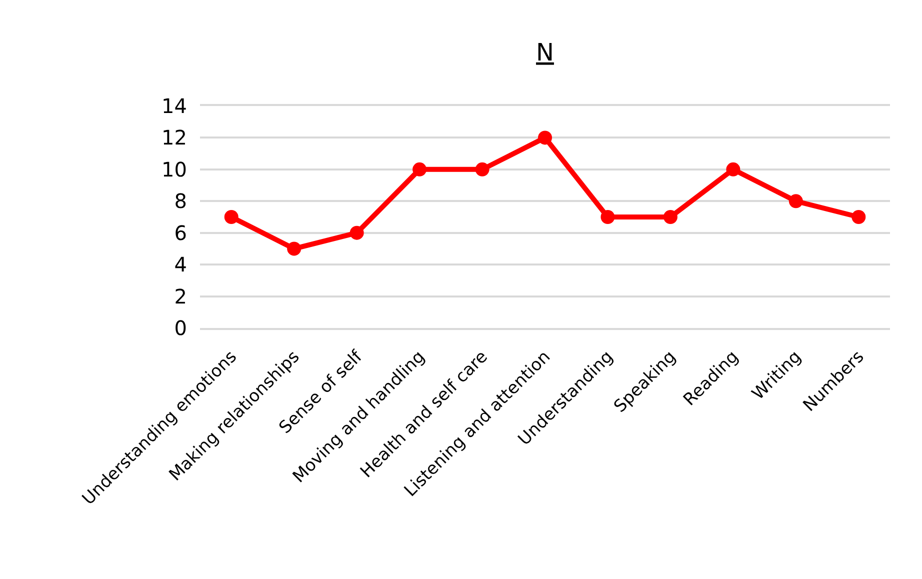  I want to click on y-tick-label: 0, so click(180, 328).